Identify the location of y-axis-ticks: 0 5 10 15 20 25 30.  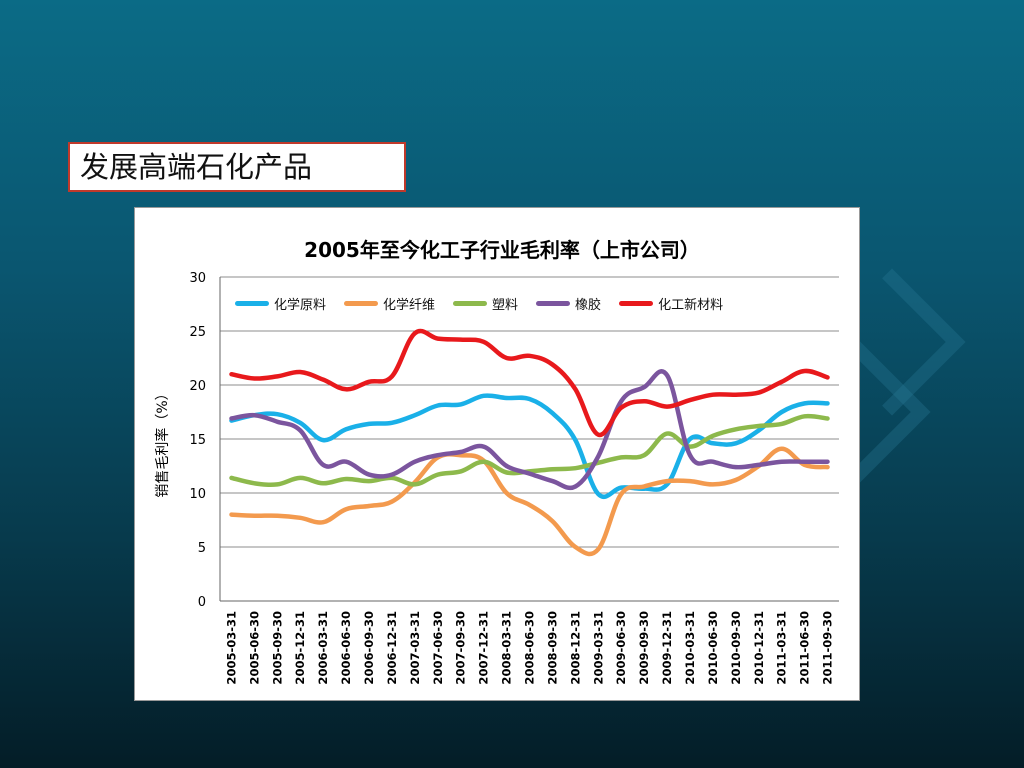
(197, 440).